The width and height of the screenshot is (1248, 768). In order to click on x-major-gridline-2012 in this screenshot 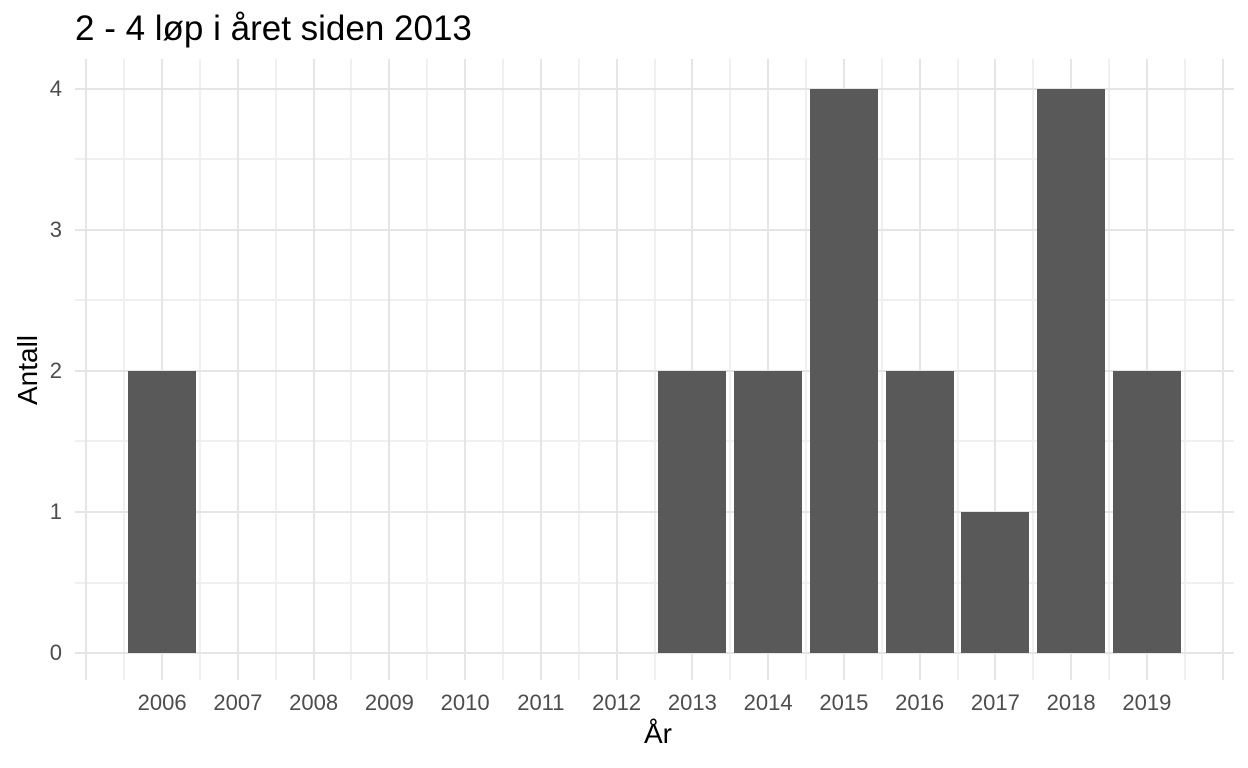, I will do `click(616, 369)`.